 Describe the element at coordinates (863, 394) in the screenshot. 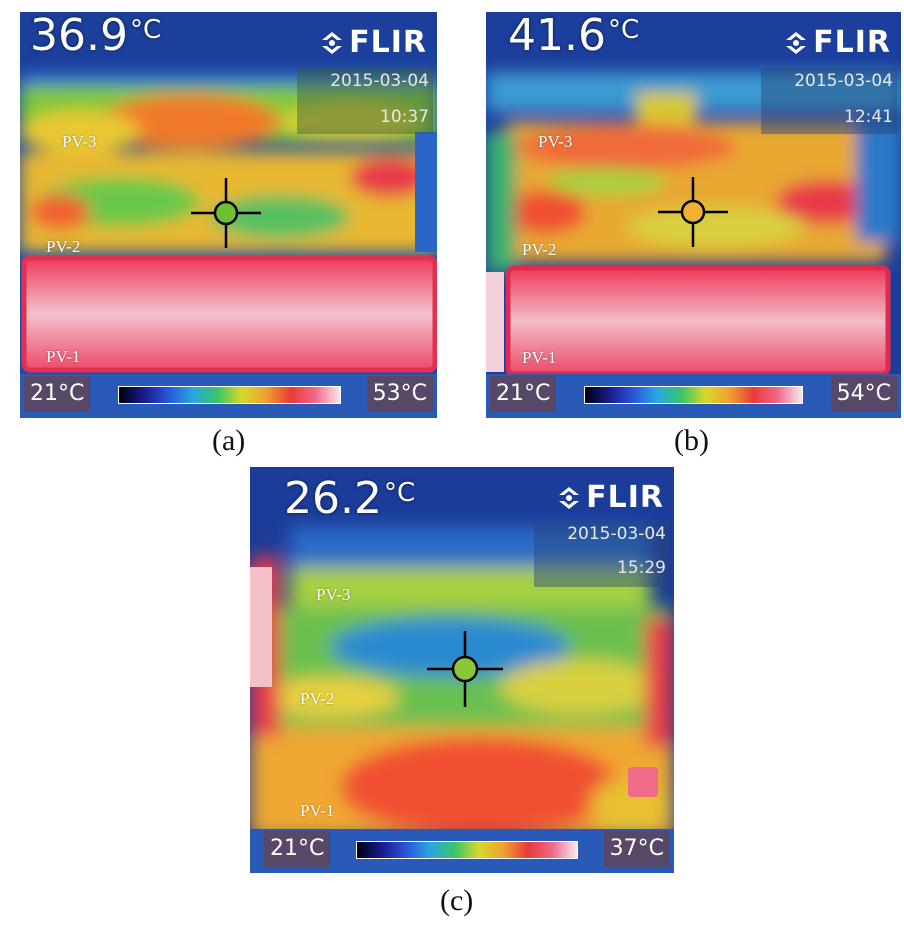

I see `scale-max-label: 54°C` at that location.